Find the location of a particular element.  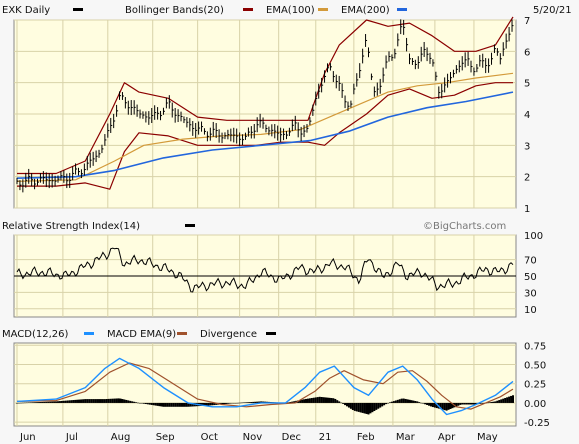

price-legend-swatch is located at coordinates (78, 9).